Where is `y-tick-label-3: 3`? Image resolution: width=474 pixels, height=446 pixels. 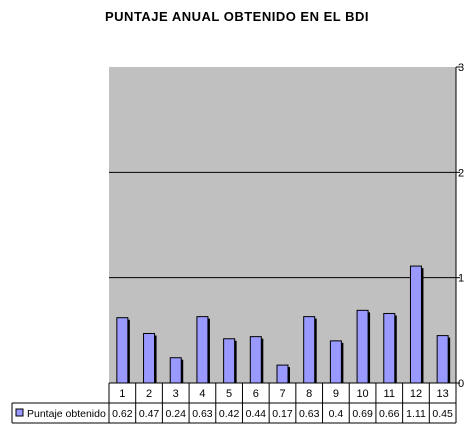 y-tick-label-3: 3 is located at coordinates (461, 68).